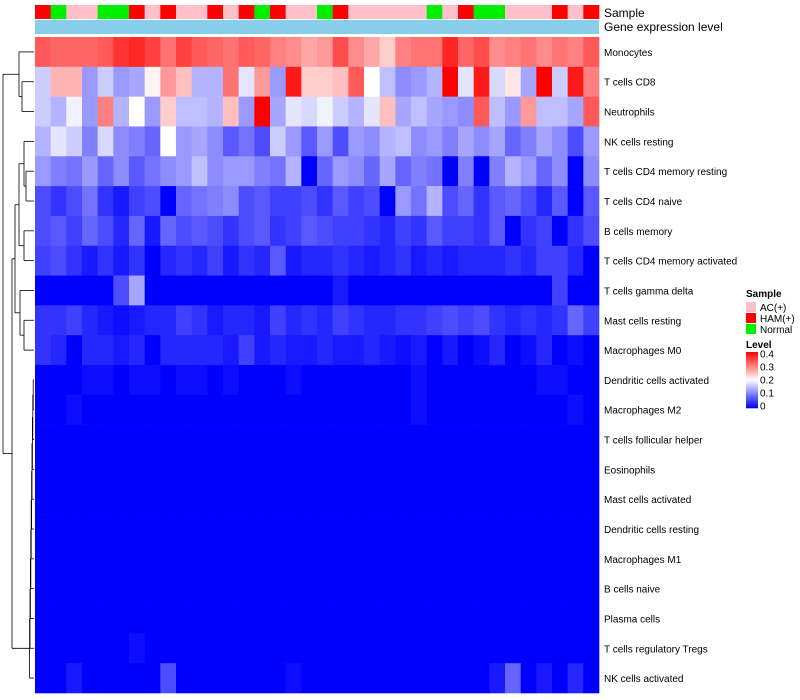 The height and width of the screenshot is (700, 800). Describe the element at coordinates (628, 53) in the screenshot. I see `row-label: Monocytes` at that location.